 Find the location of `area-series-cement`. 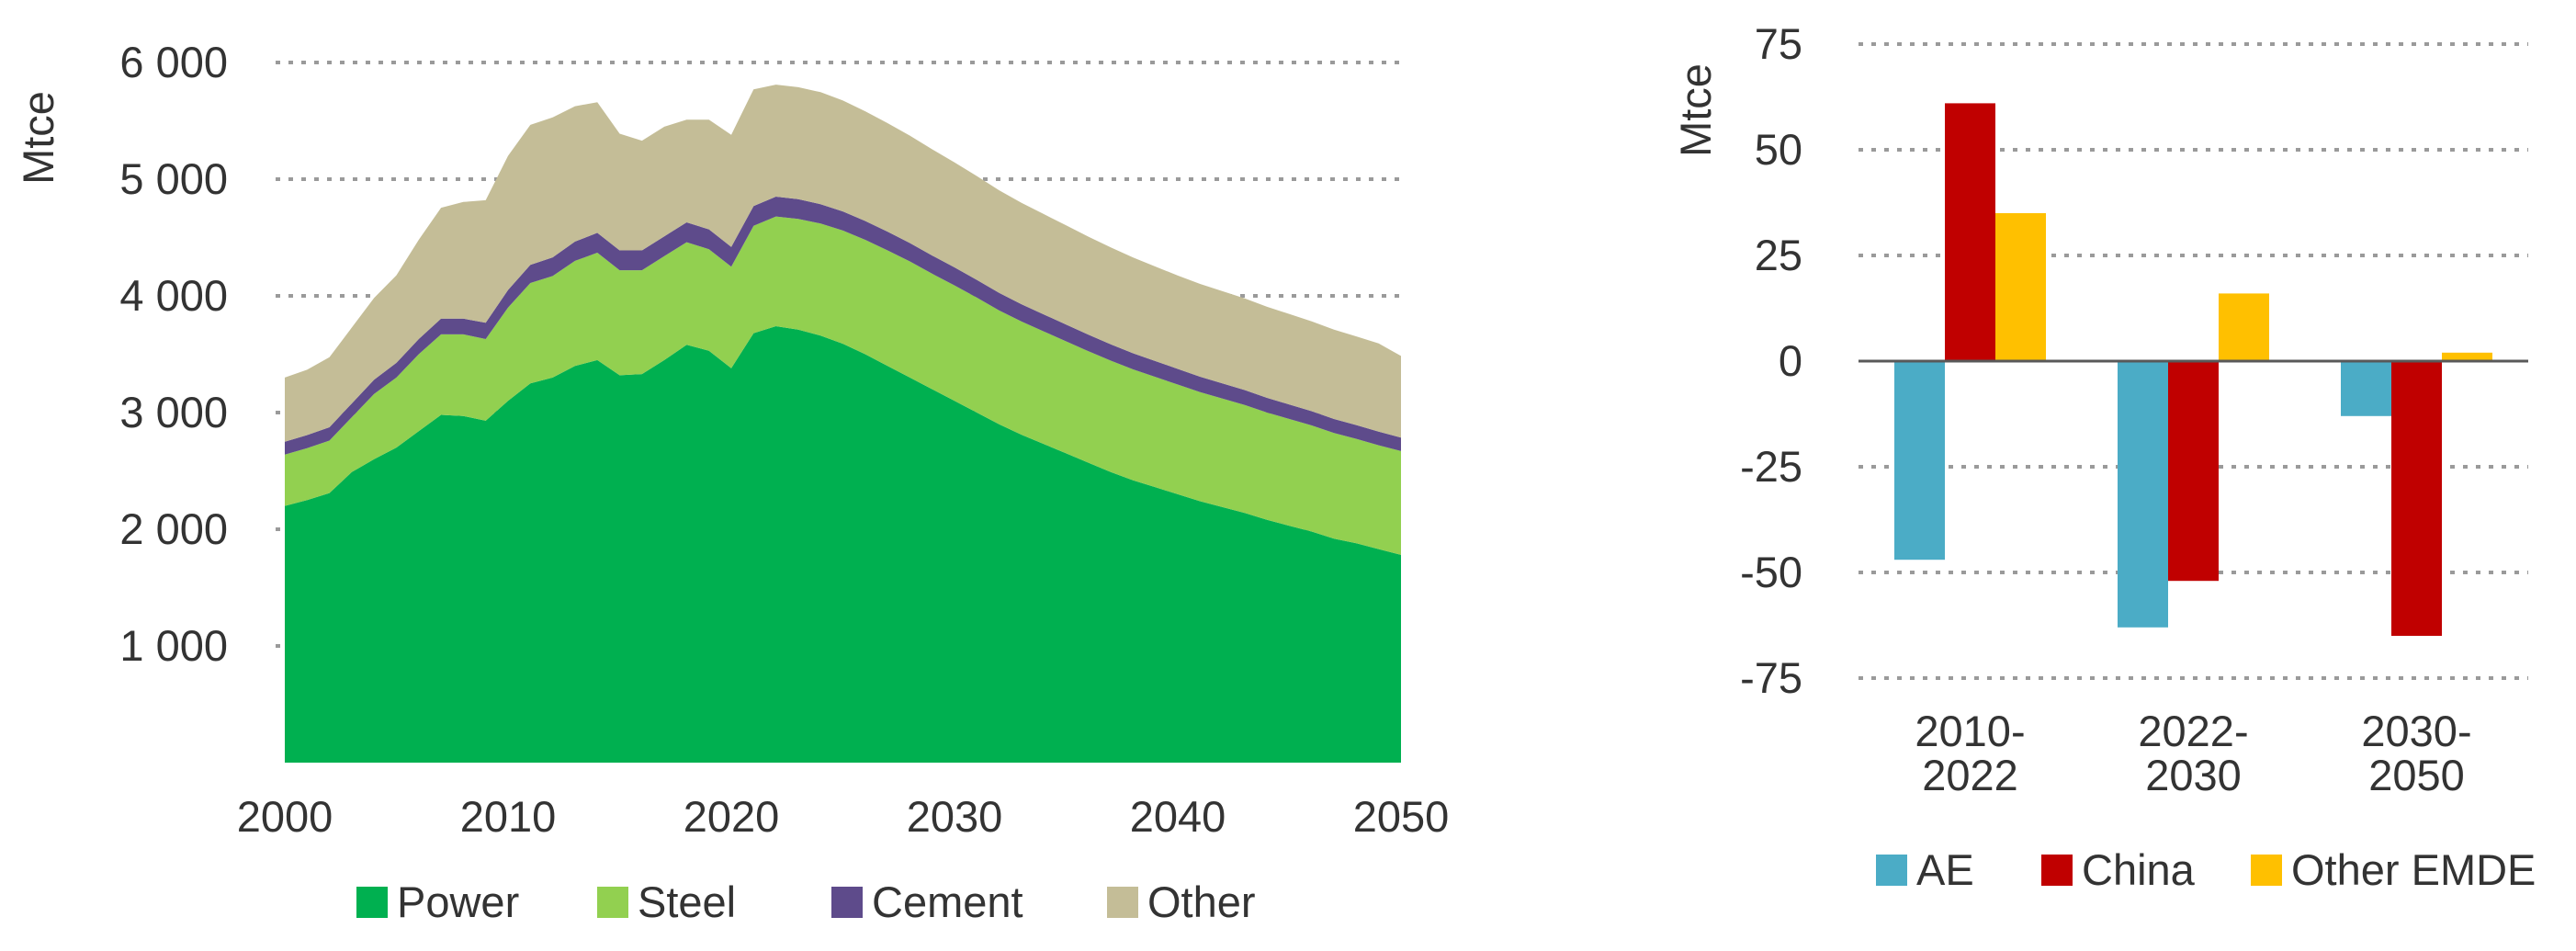

area-series-cement is located at coordinates (843, 326).